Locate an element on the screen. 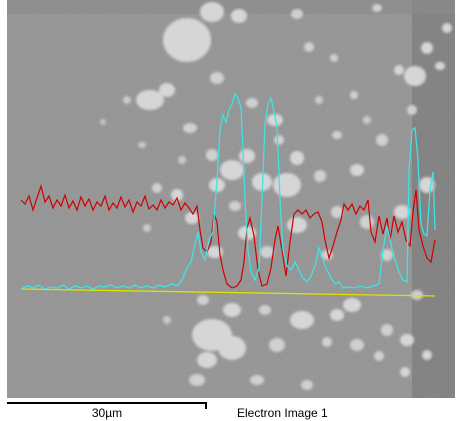 Image resolution: width=459 pixels, height=421 pixels. sem-top-band is located at coordinates (231, 7).